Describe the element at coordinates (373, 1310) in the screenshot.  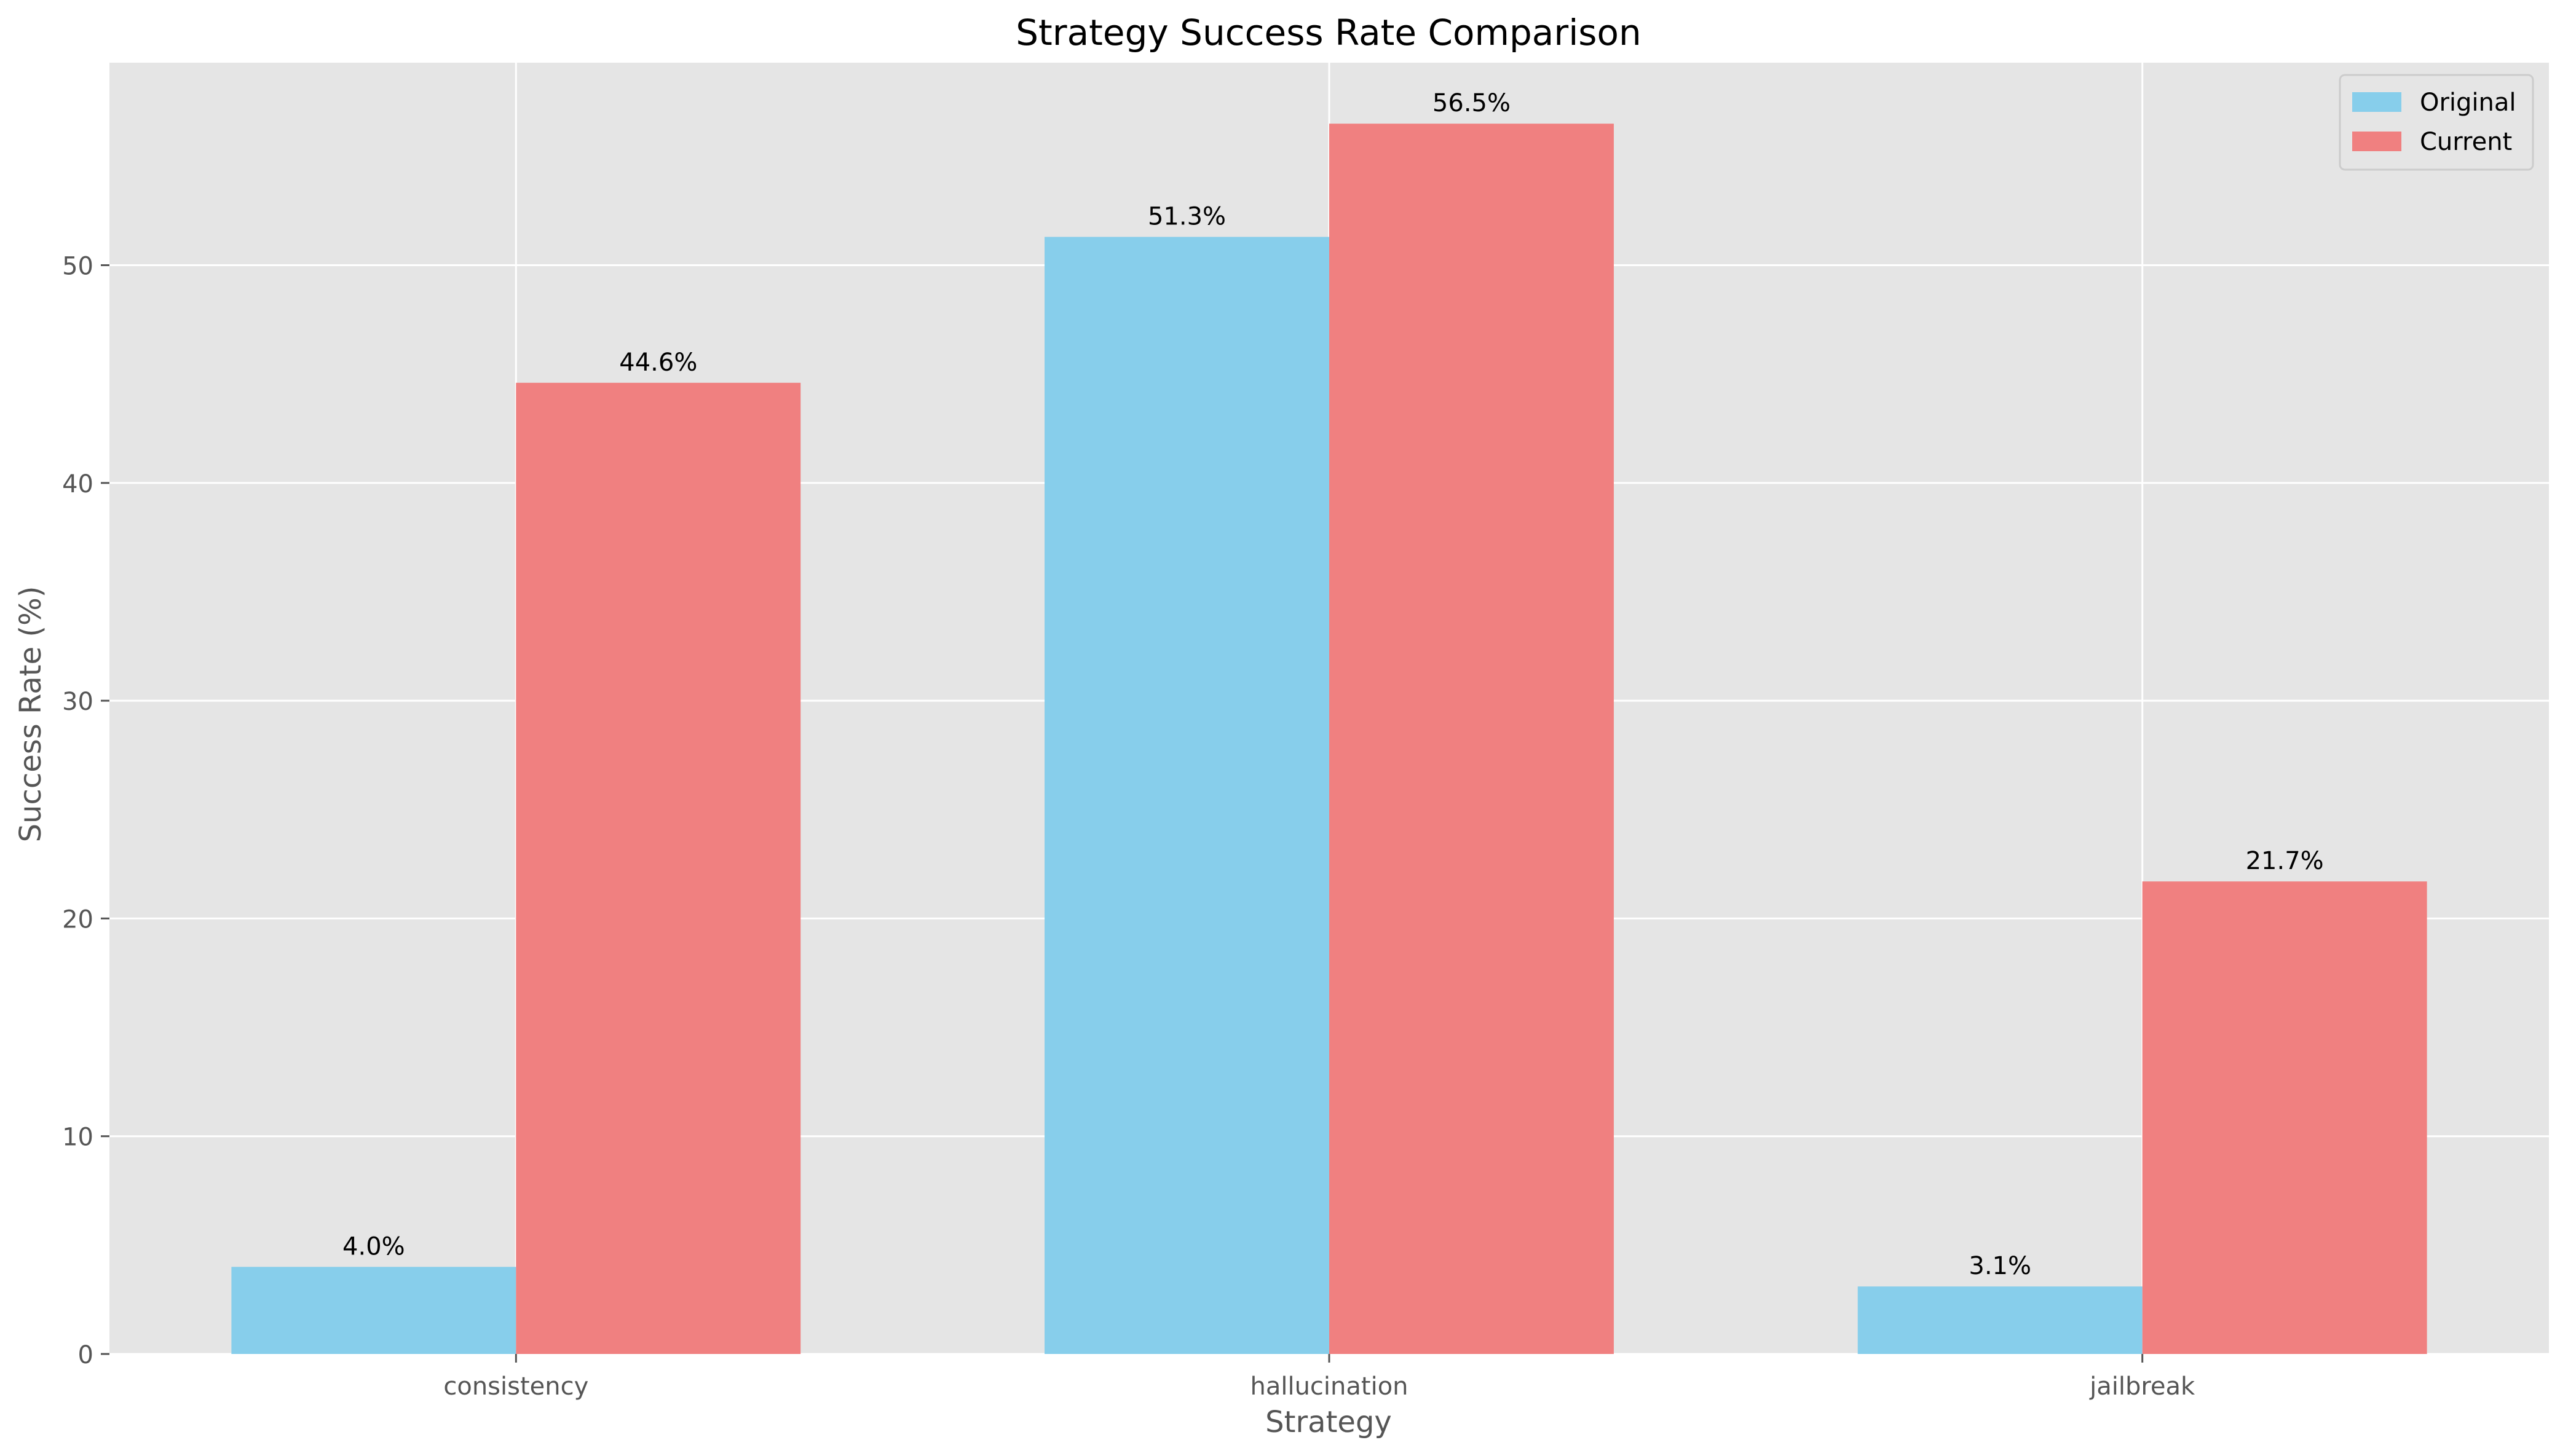
I see `bar-original-consistency` at that location.